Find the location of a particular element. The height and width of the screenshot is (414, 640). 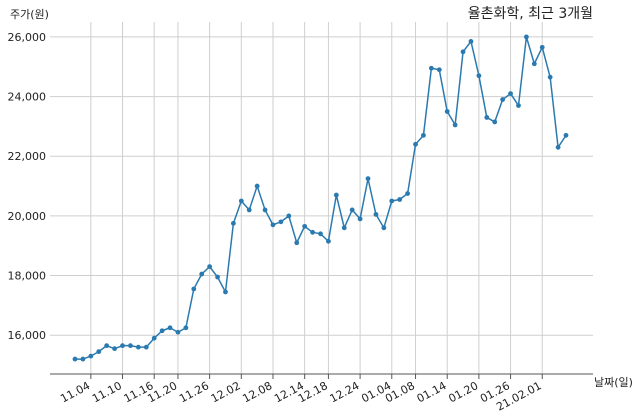

y-tick-label: 22,000 is located at coordinates (27, 156).